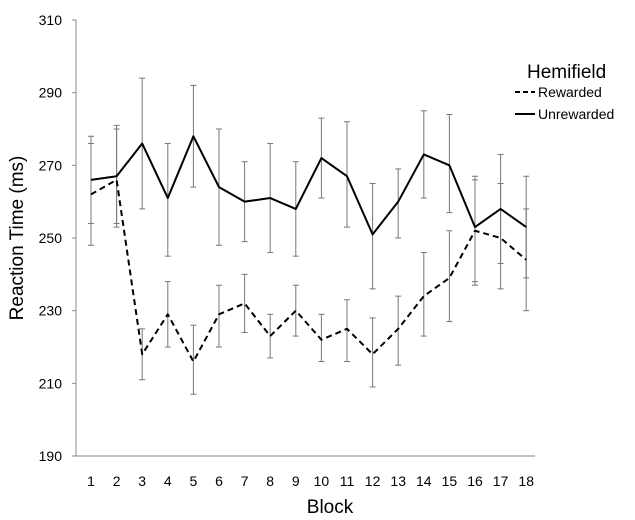  What do you see at coordinates (347, 481) in the screenshot?
I see `x-tick-label: 11` at bounding box center [347, 481].